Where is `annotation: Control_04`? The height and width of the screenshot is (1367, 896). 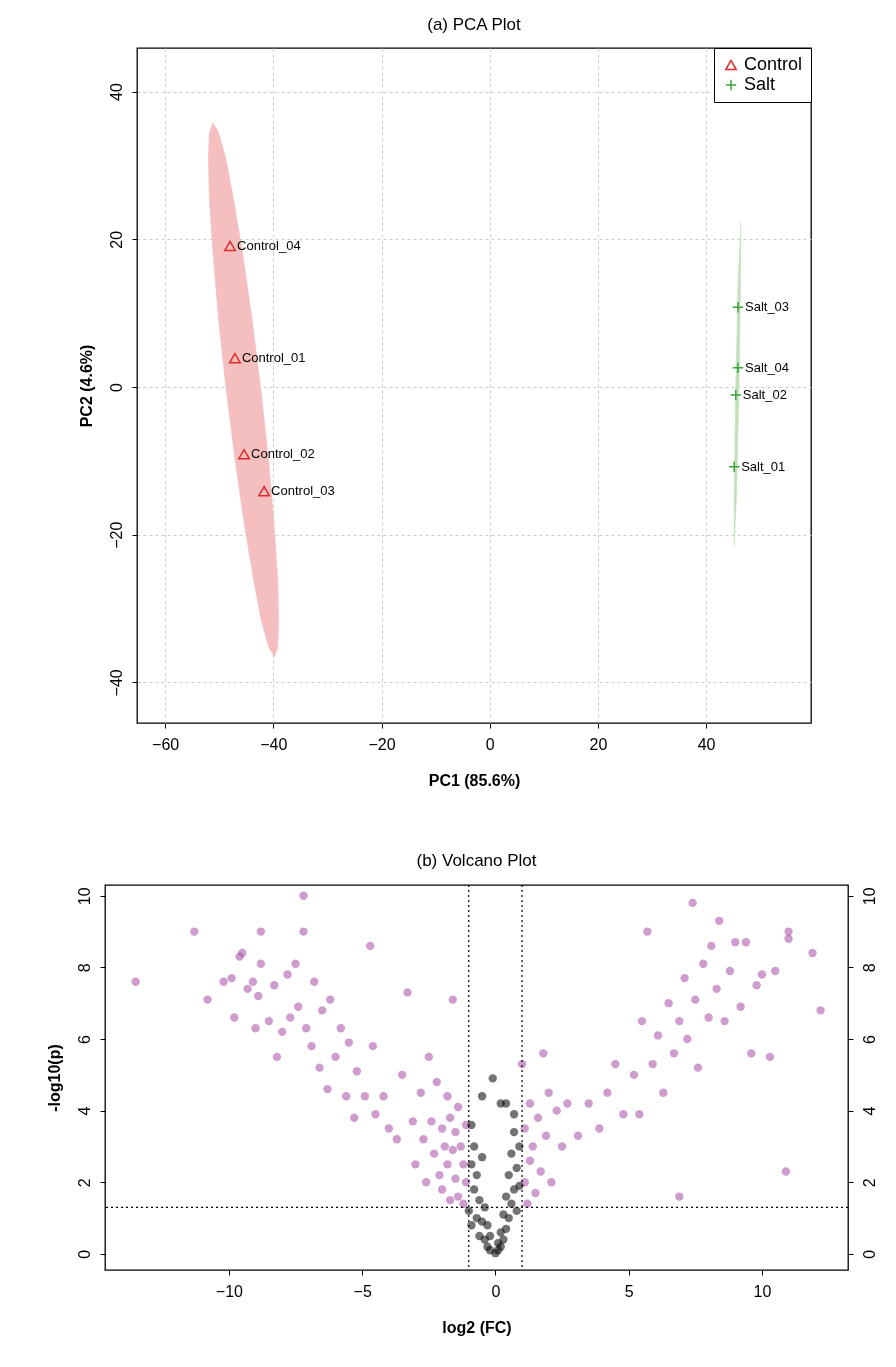 annotation: Control_04 is located at coordinates (269, 245).